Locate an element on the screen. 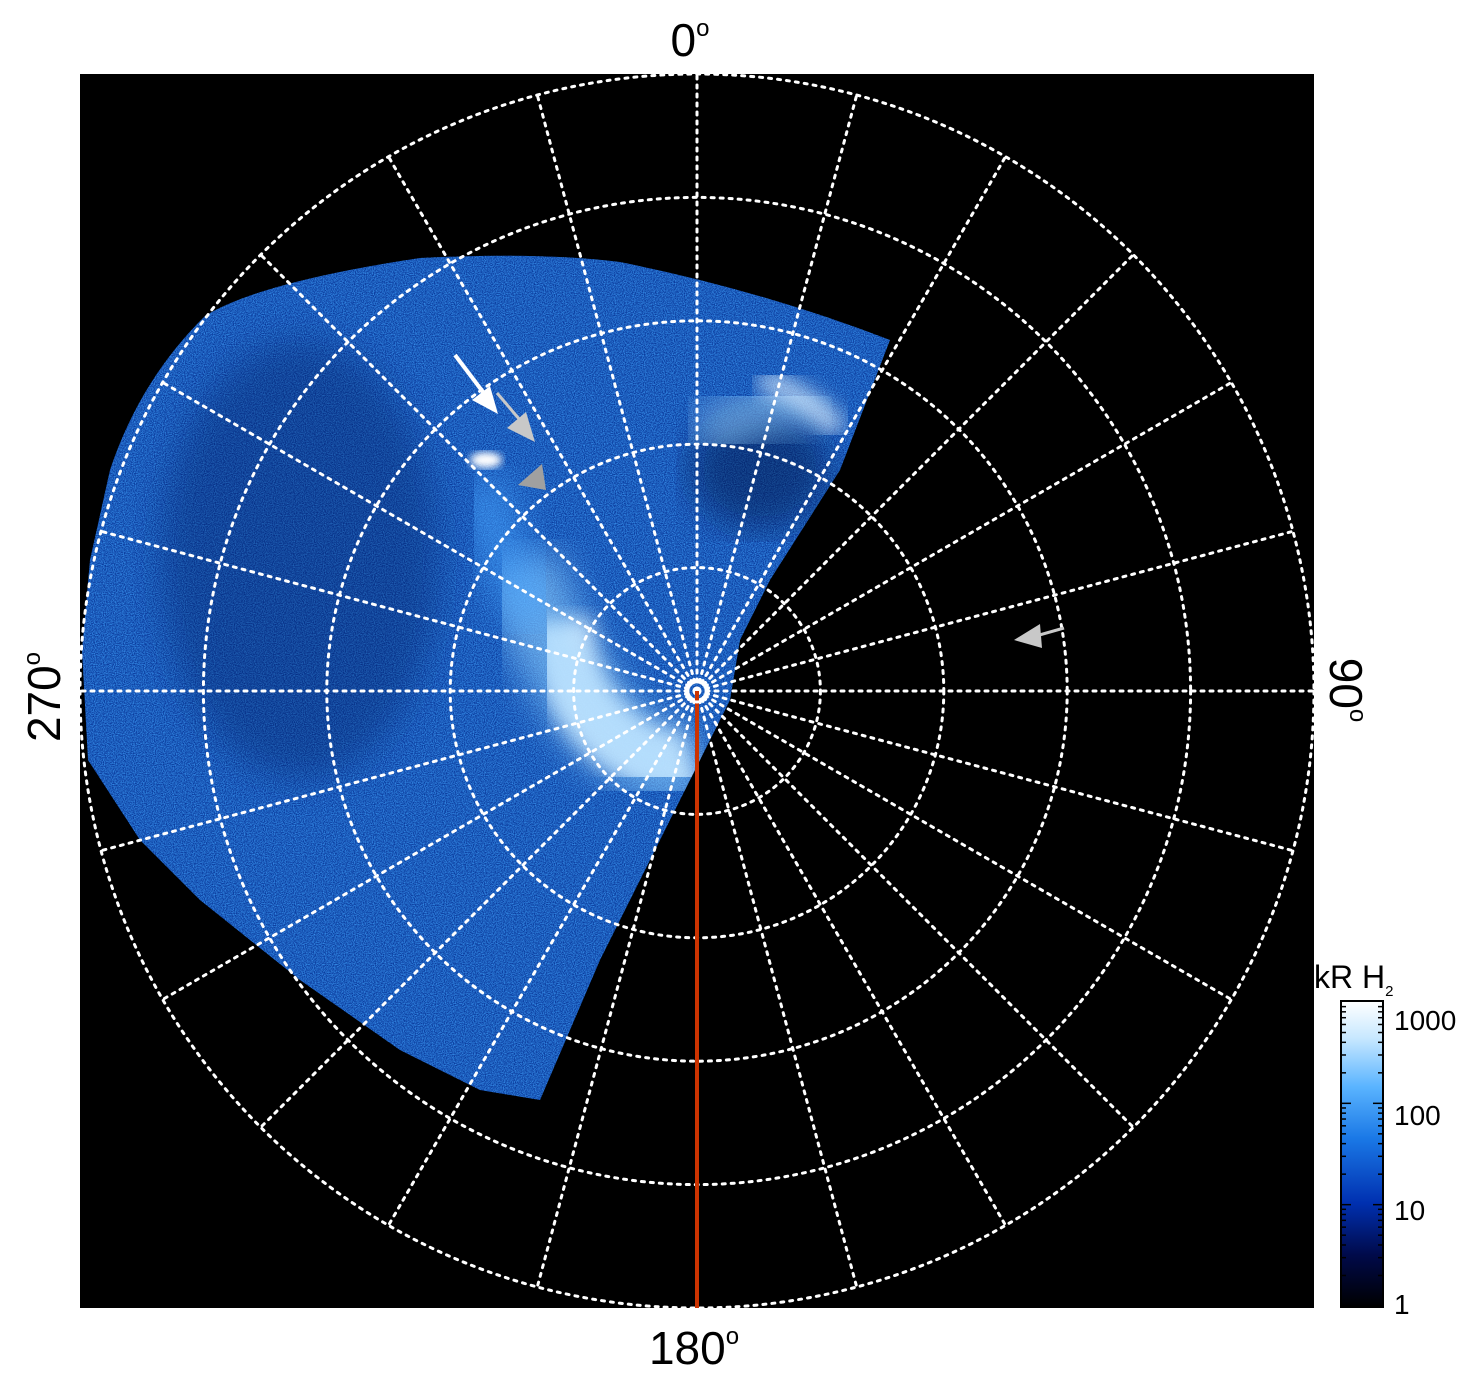 The width and height of the screenshot is (1481, 1384). colorbar-tick-label: 100 is located at coordinates (1417, 1115).